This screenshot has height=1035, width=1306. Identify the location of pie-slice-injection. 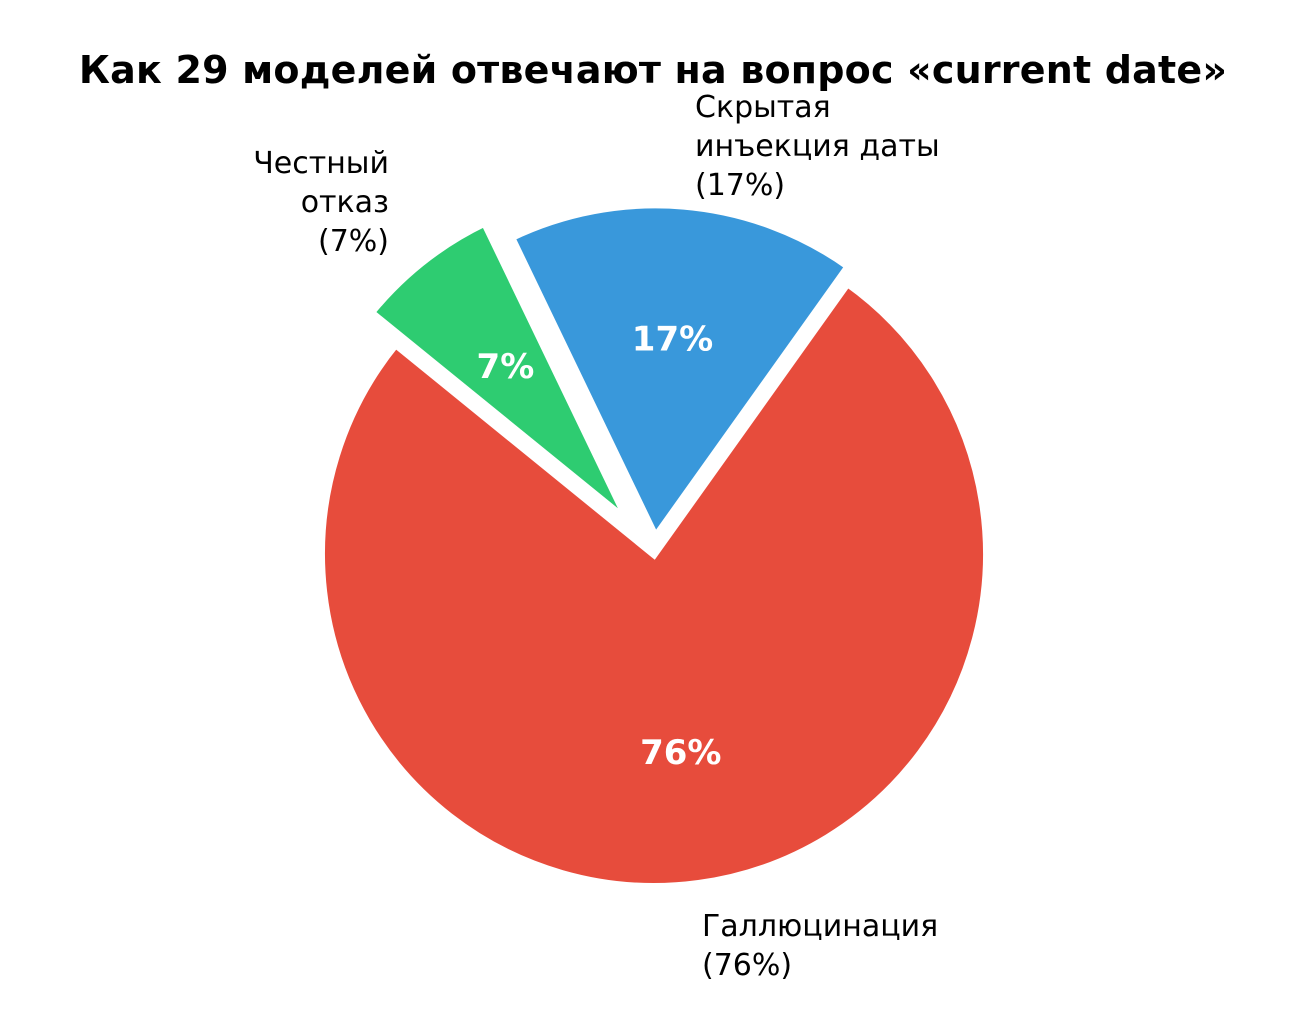
(680, 373).